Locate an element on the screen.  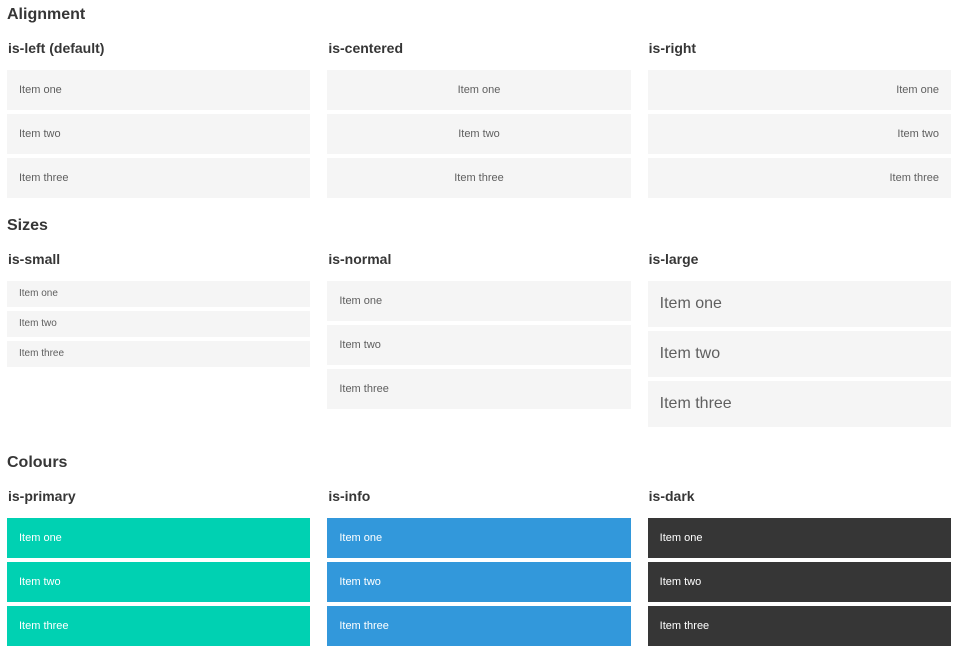
group-is-normal: is-normal Item one Item two Item three is located at coordinates (479, 331).